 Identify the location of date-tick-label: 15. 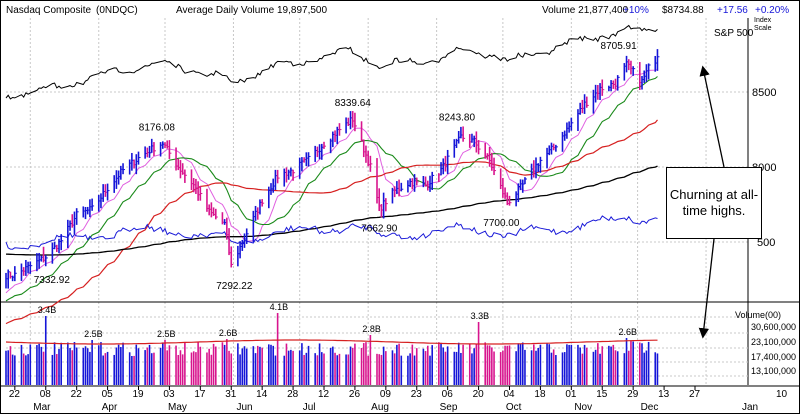
(602, 394).